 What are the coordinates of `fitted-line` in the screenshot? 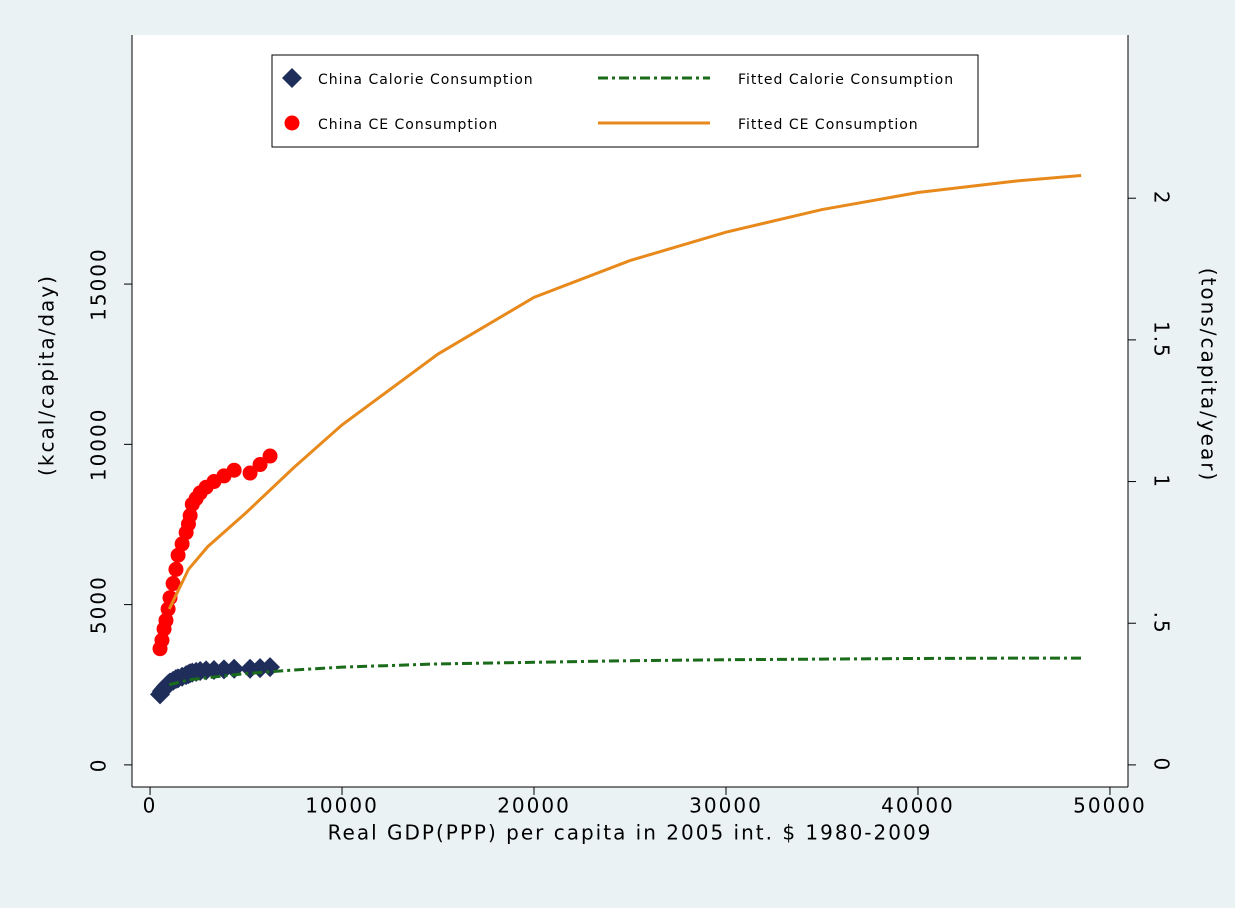 It's located at (625, 671).